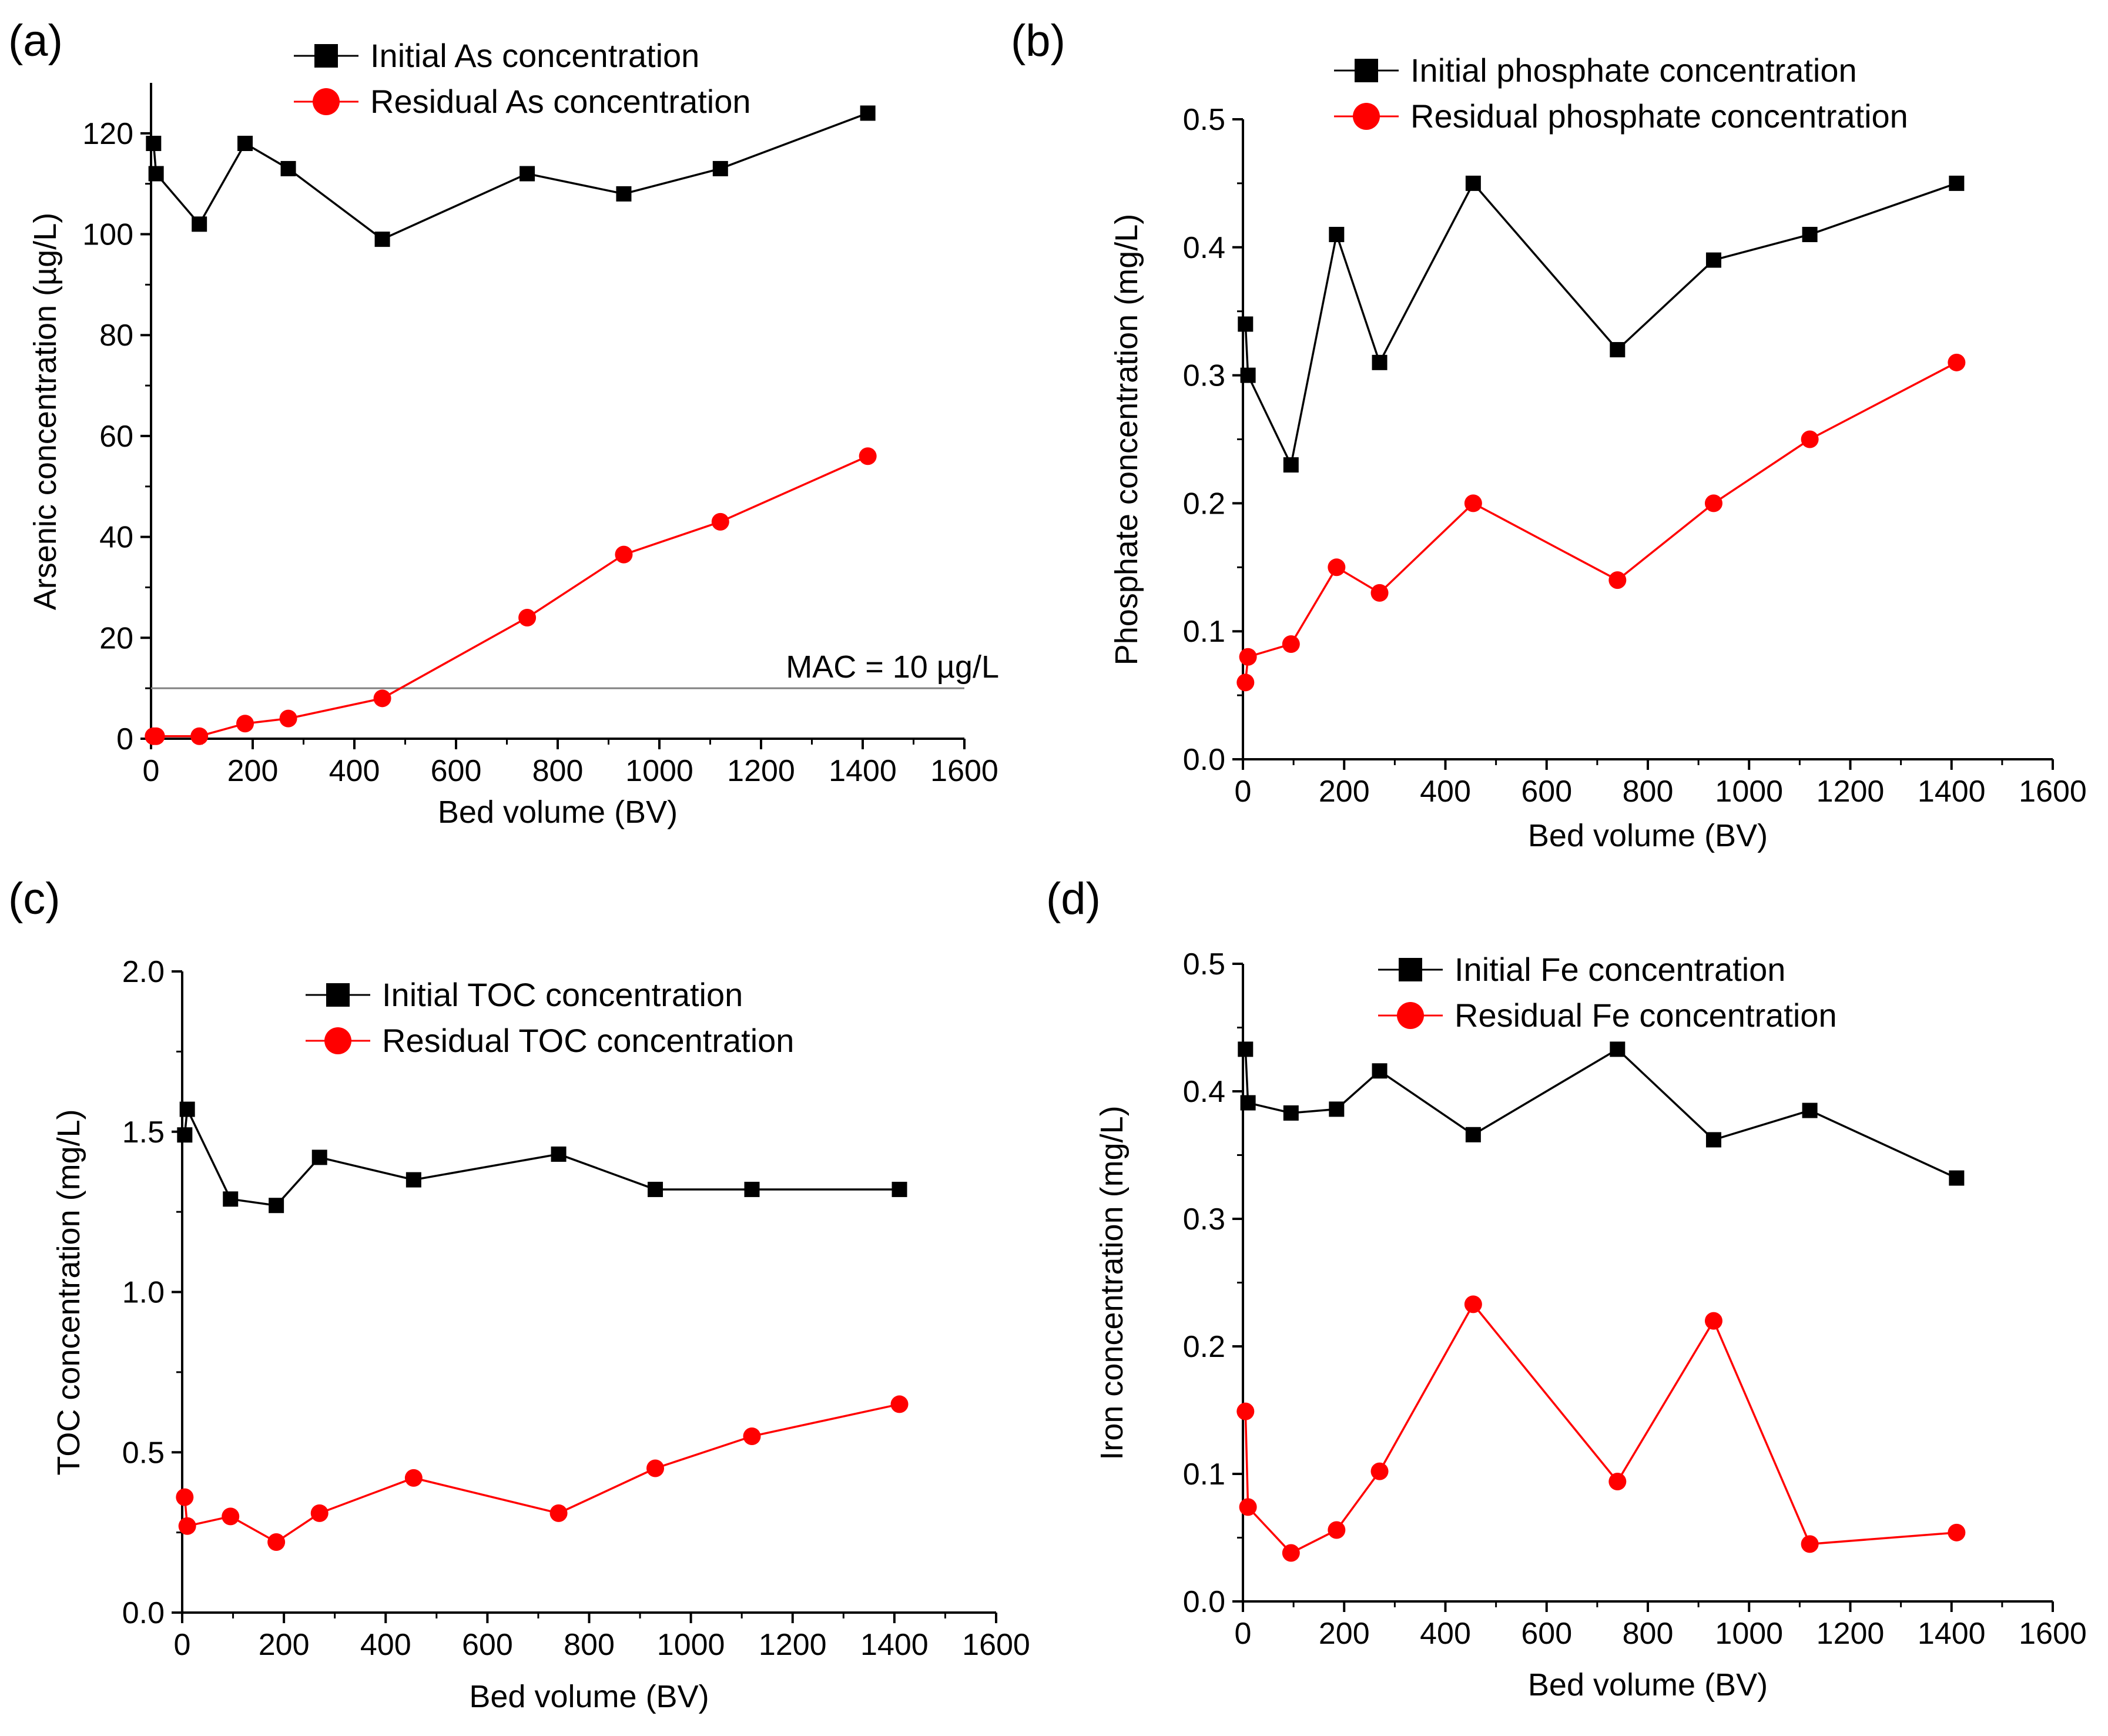  I want to click on legend-label: Residual Fe concentration, so click(1646, 1015).